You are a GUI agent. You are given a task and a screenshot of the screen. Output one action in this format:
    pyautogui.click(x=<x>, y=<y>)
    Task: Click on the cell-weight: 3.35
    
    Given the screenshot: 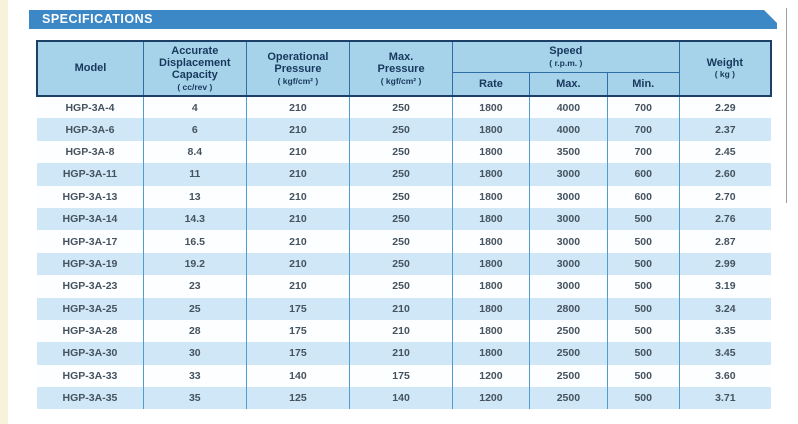 What is the action you would take?
    pyautogui.click(x=724, y=331)
    